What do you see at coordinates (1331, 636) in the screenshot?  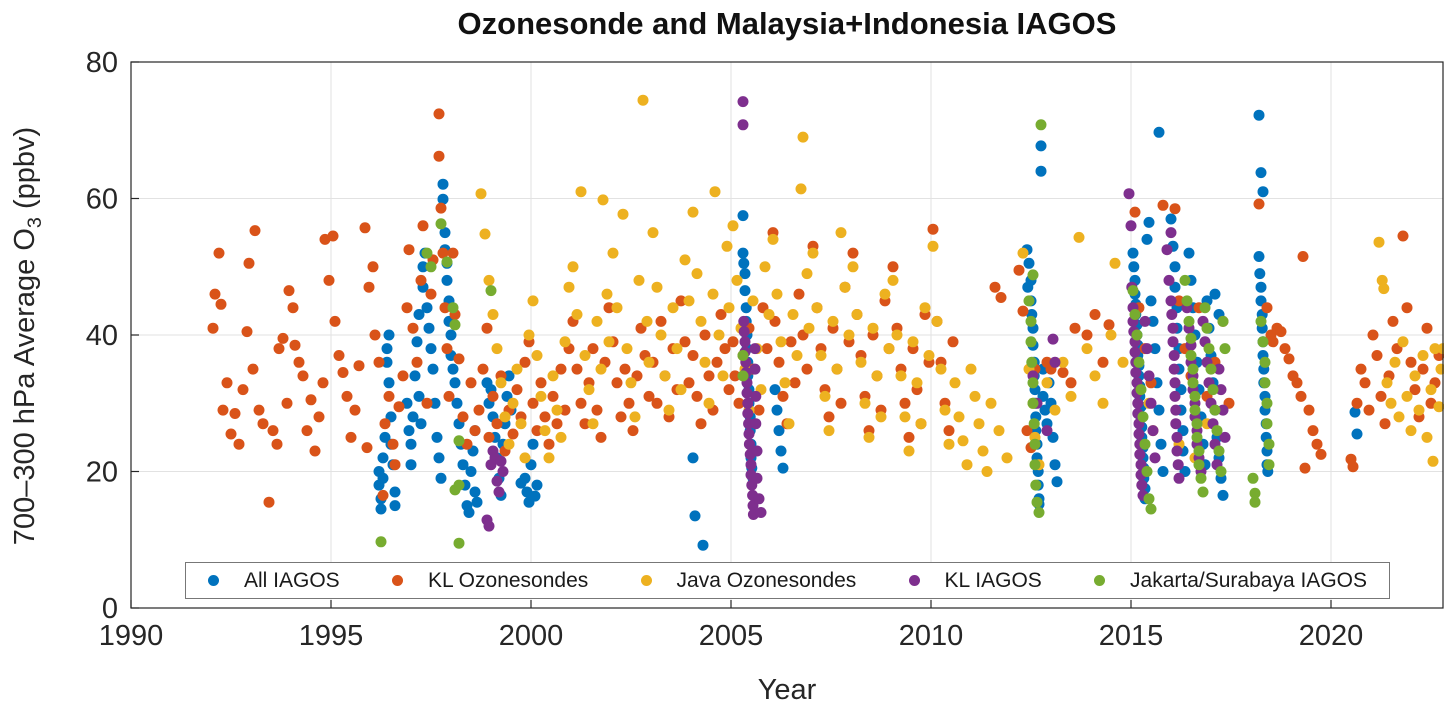 I see `x-tick-label: 2020` at bounding box center [1331, 636].